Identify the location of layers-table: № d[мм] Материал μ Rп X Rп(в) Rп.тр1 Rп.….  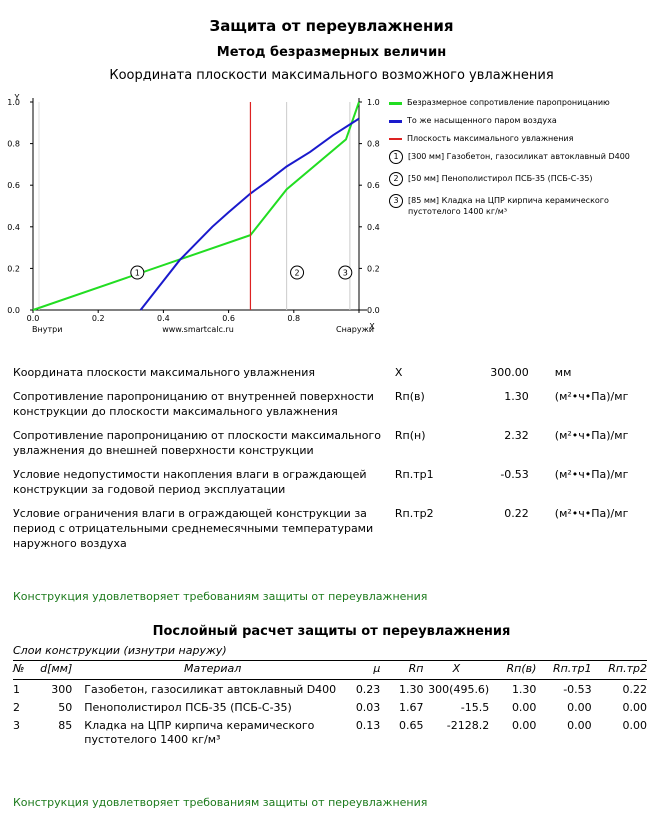
(330, 703).